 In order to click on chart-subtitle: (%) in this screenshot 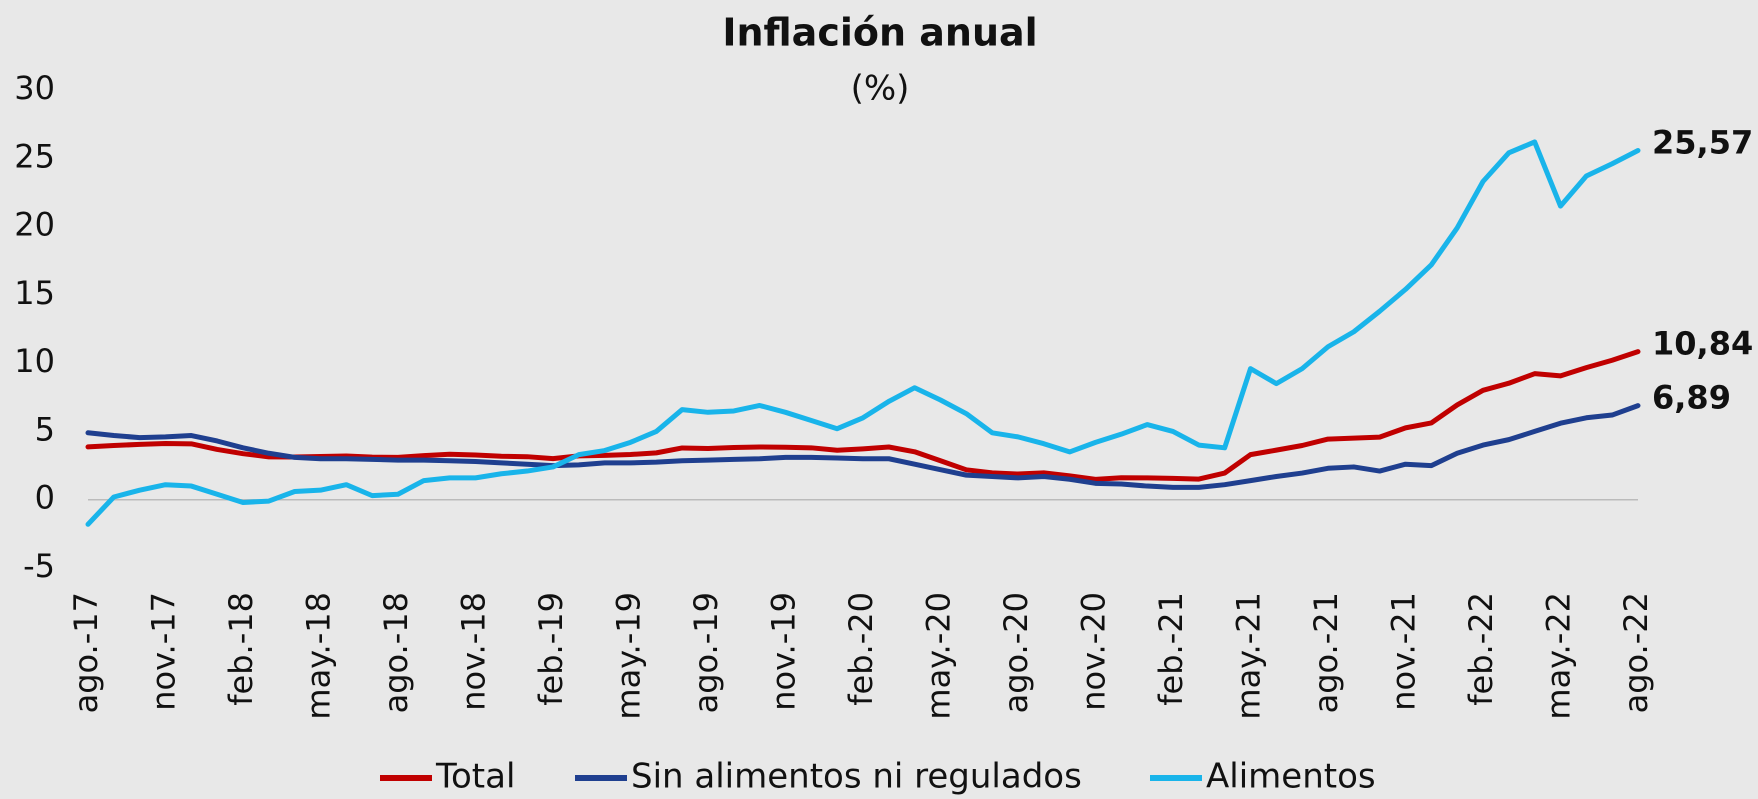, I will do `click(880, 89)`.